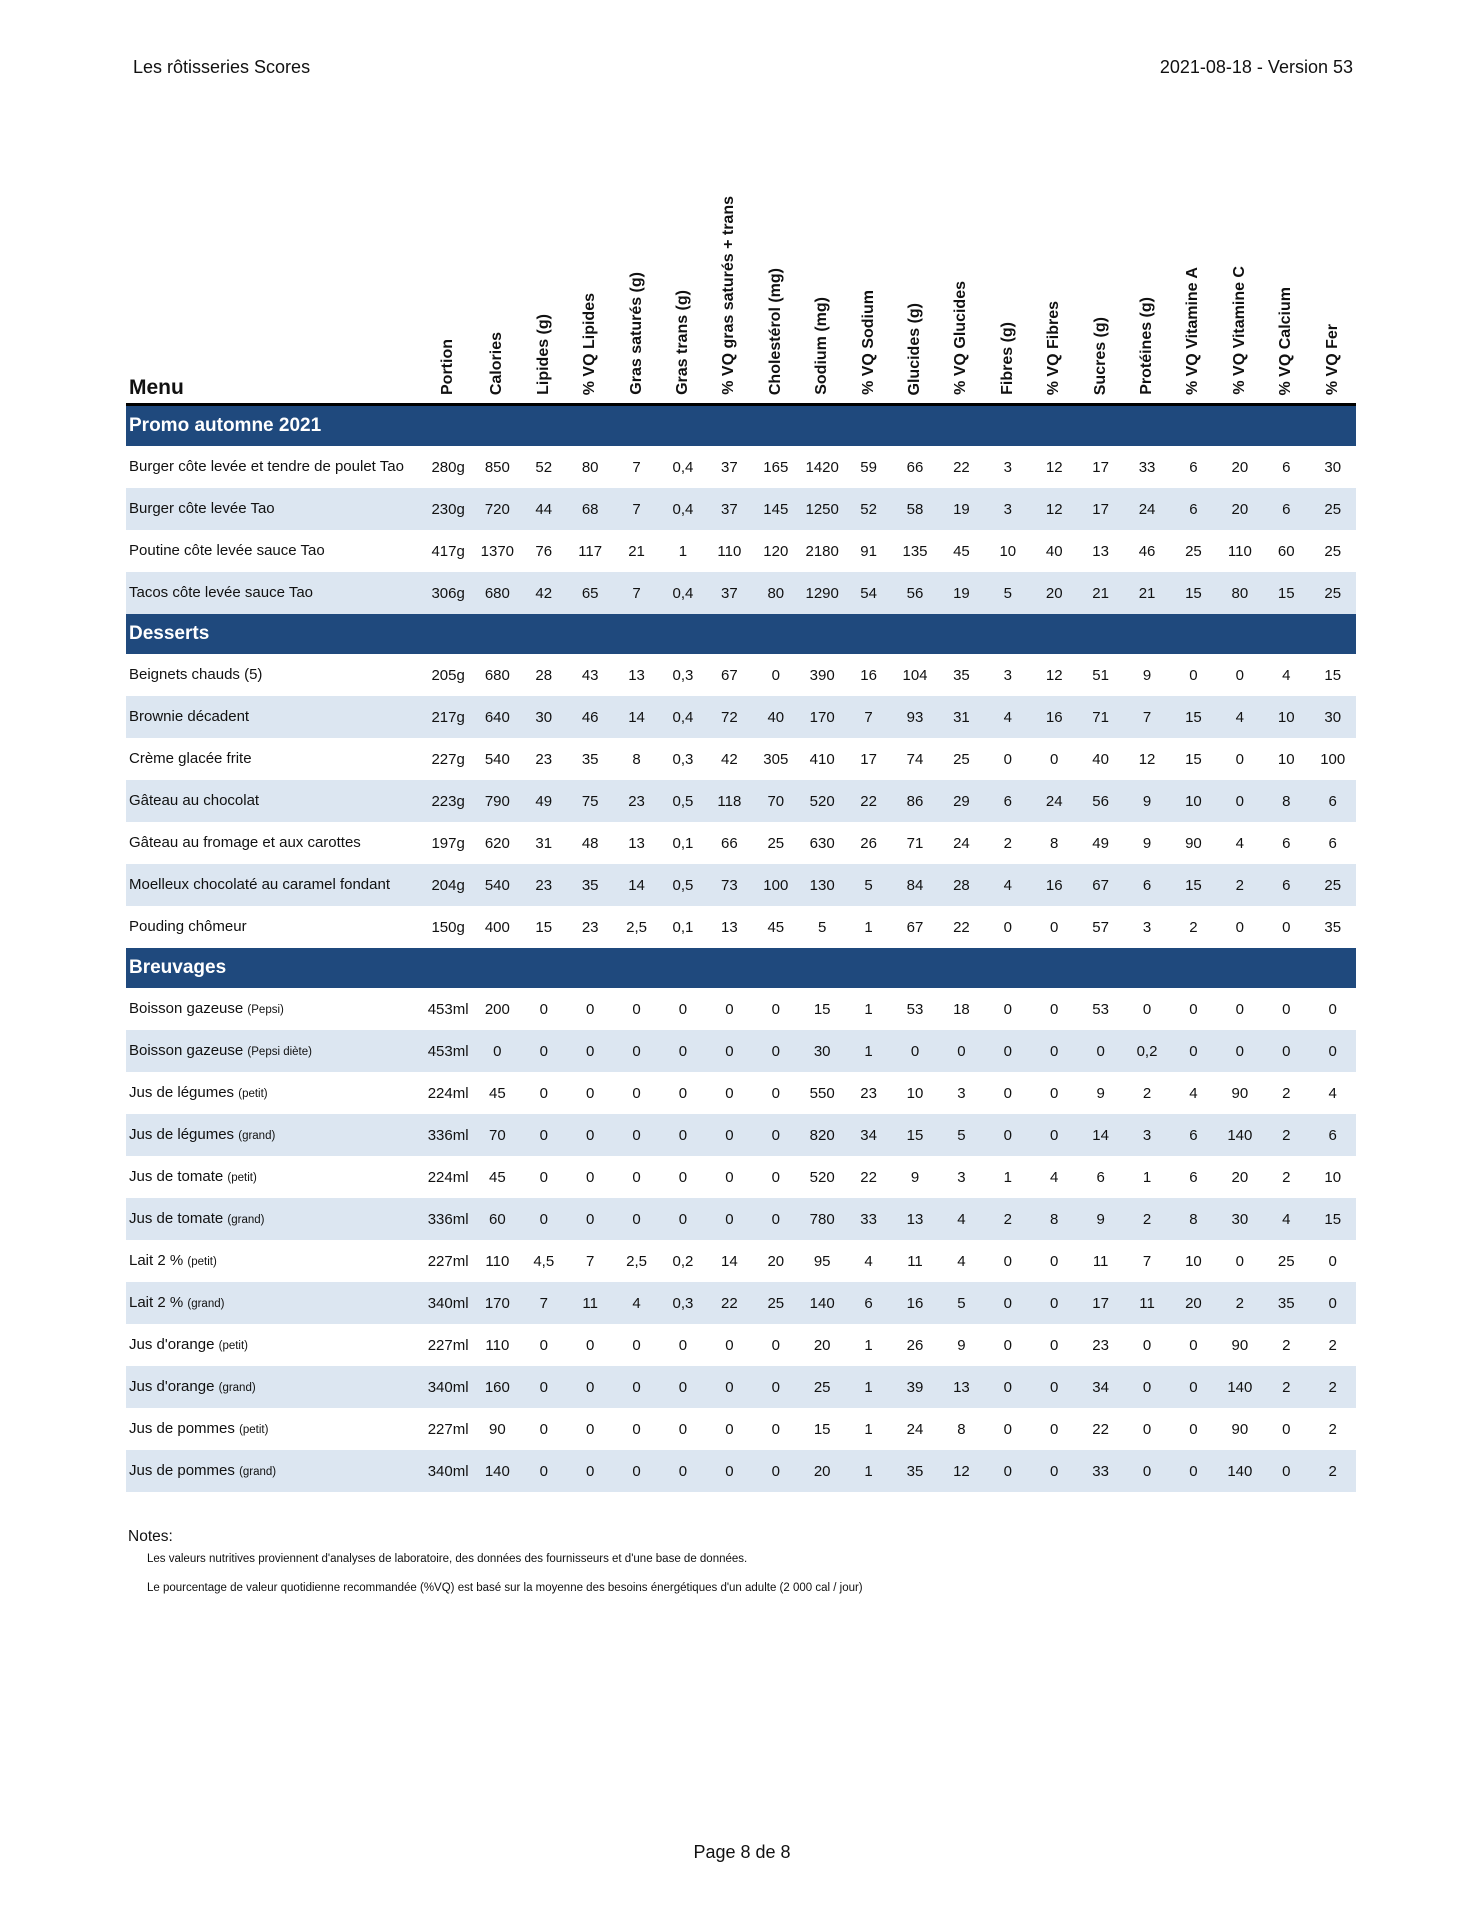 The image size is (1484, 1920). Describe the element at coordinates (497, 1387) in the screenshot. I see `value-cell: 160` at that location.